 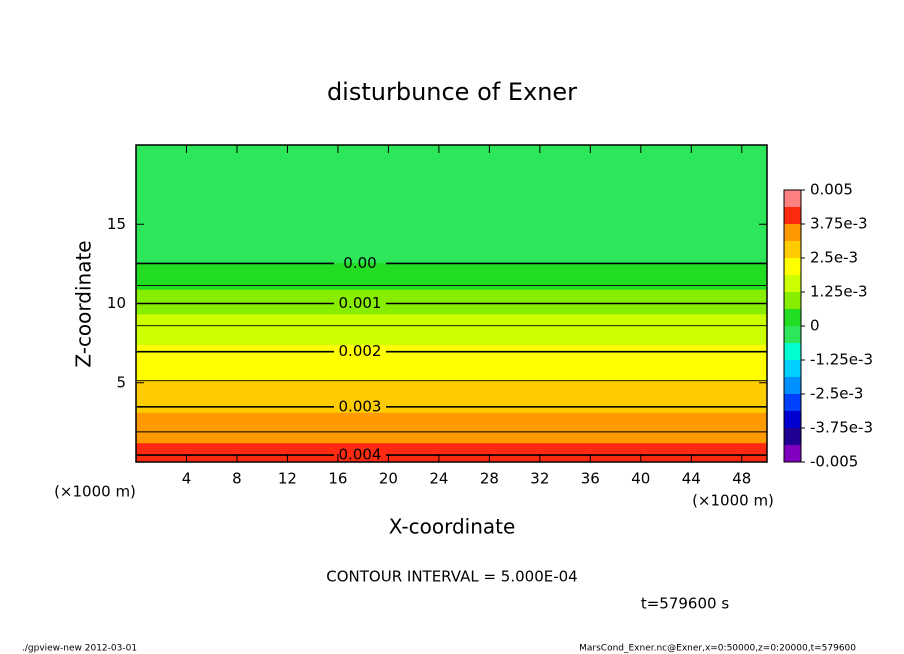 I want to click on y-tick-label: 5, so click(x=121, y=382).